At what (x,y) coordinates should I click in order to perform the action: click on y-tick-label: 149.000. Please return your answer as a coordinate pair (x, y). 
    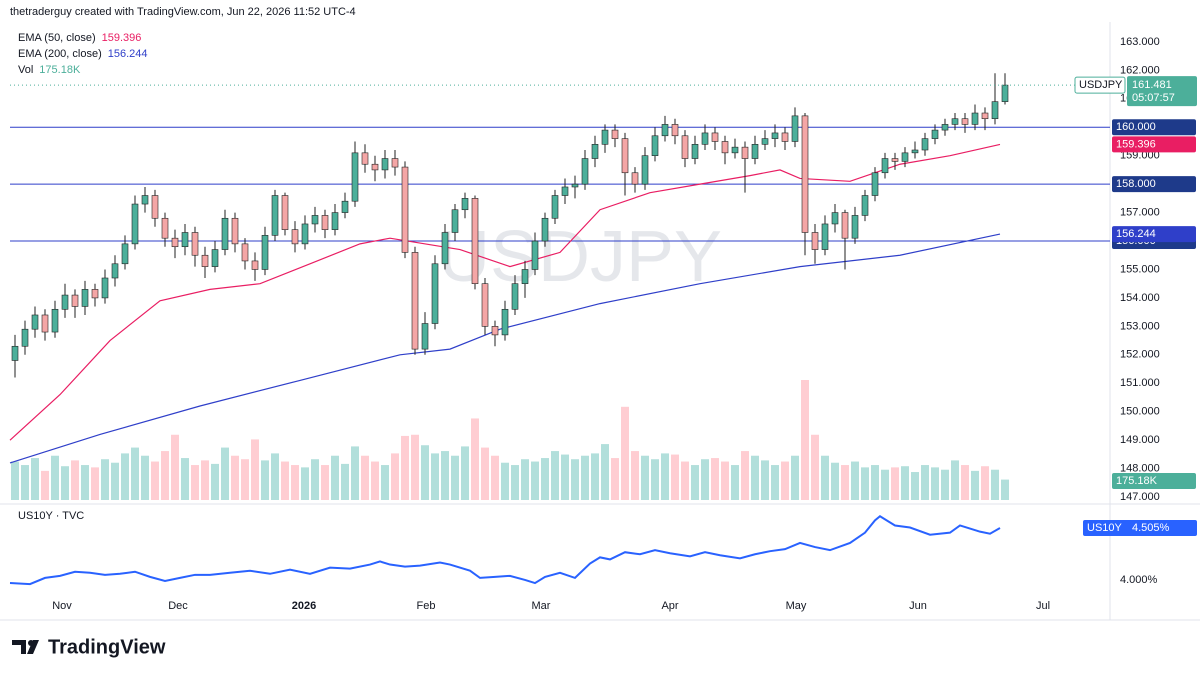
    Looking at the image, I should click on (1140, 440).